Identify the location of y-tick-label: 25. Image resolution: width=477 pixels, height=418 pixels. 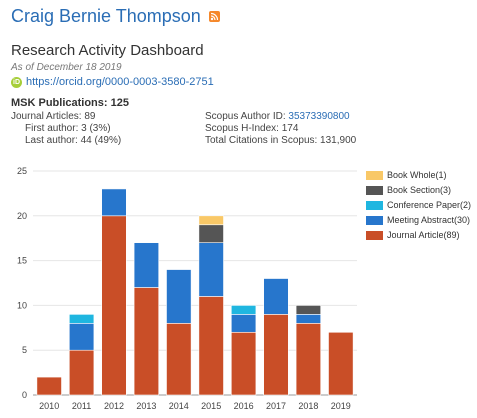
(22, 171).